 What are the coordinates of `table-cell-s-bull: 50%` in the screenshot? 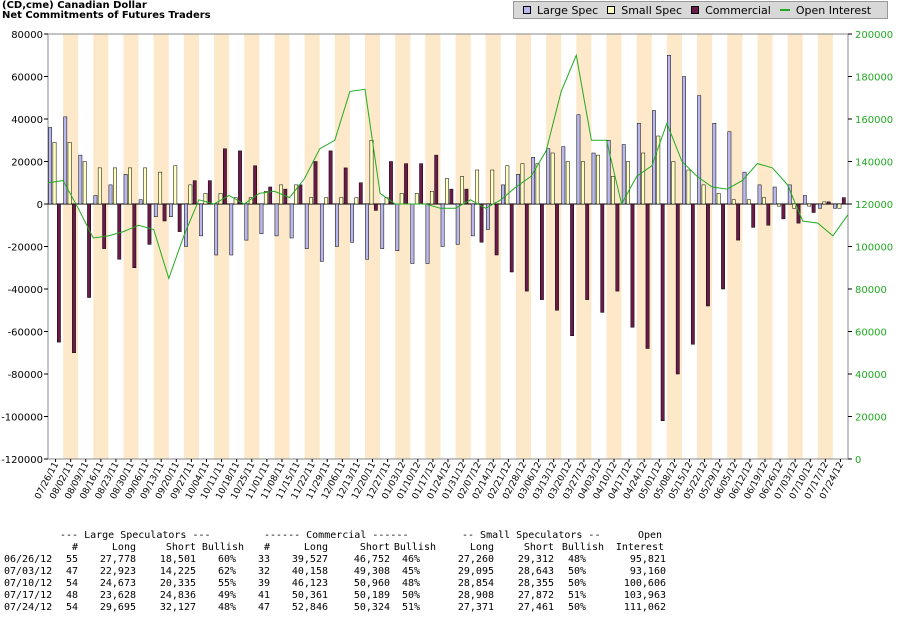 It's located at (576, 607).